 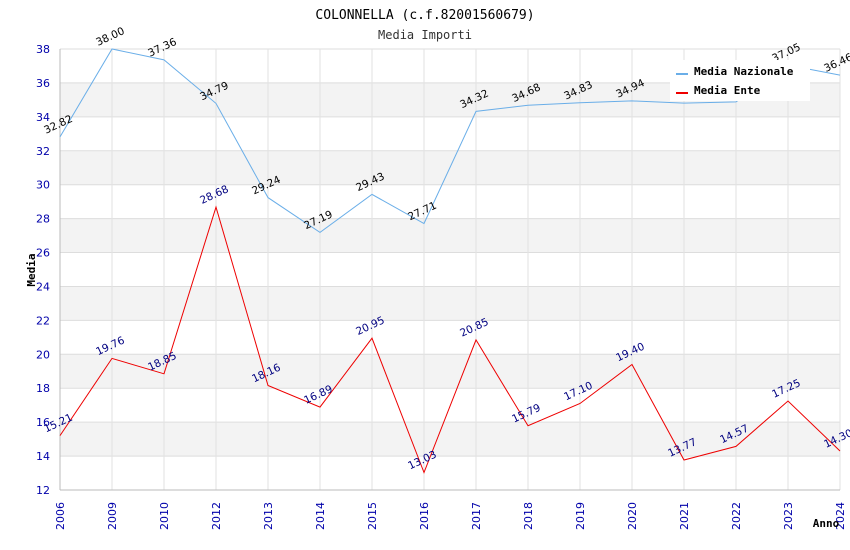 I want to click on data-label: 38.00, so click(x=110, y=37).